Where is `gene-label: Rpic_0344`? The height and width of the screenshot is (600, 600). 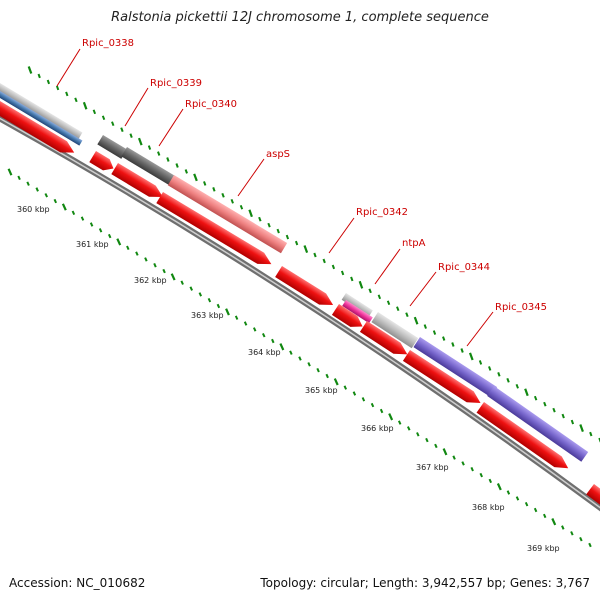 gene-label: Rpic_0344 is located at coordinates (464, 267).